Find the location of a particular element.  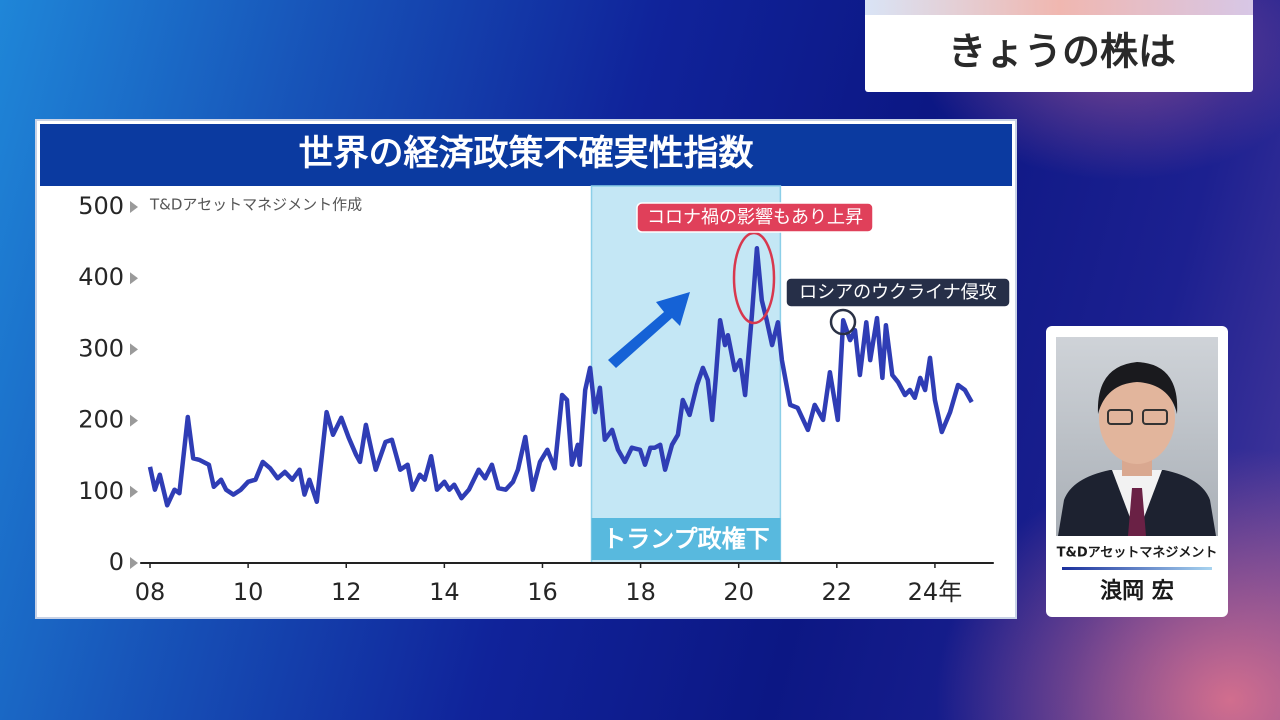

invasion-highlight is located at coordinates (843, 322).